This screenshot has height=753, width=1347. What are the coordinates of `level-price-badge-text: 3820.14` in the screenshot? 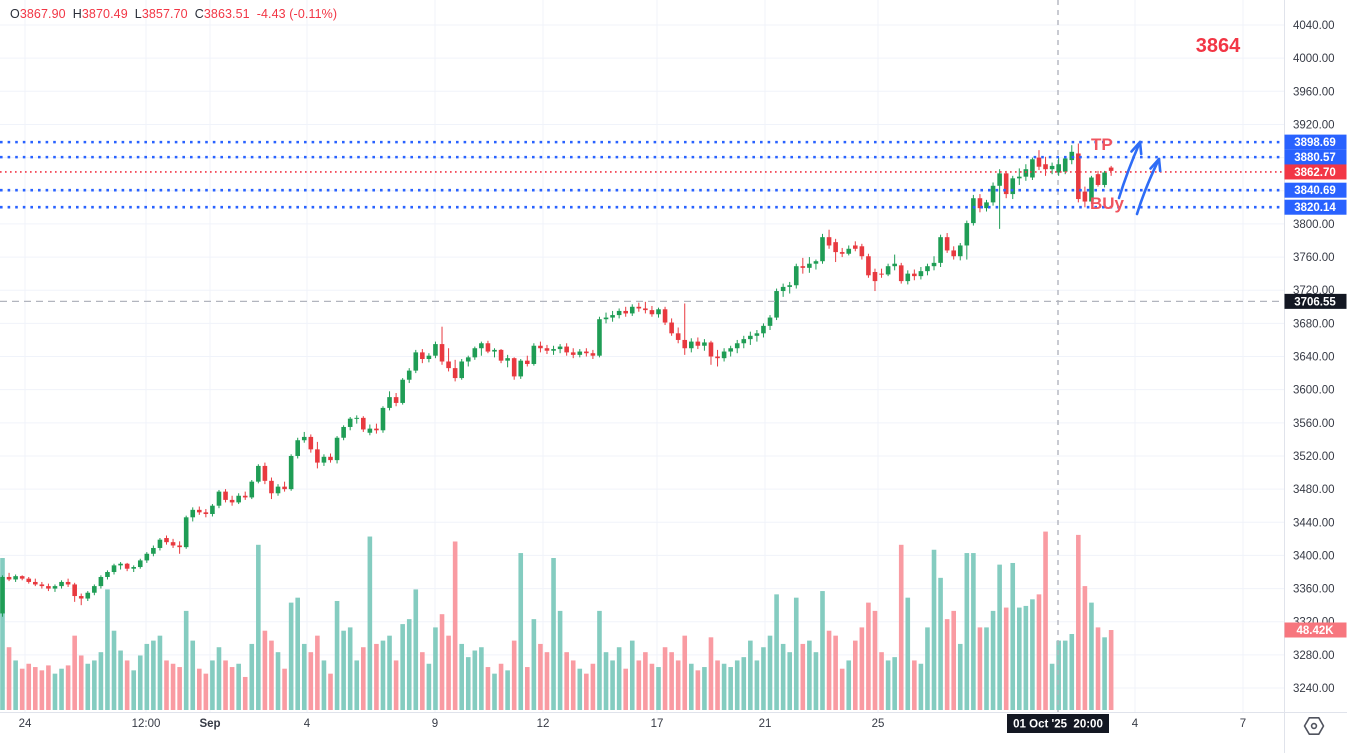 It's located at (1315, 208).